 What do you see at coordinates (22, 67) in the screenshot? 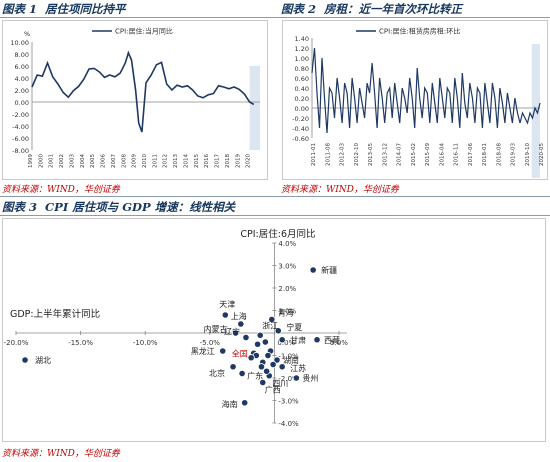
I see `chart-1-y-tick: 6.00` at bounding box center [22, 67].